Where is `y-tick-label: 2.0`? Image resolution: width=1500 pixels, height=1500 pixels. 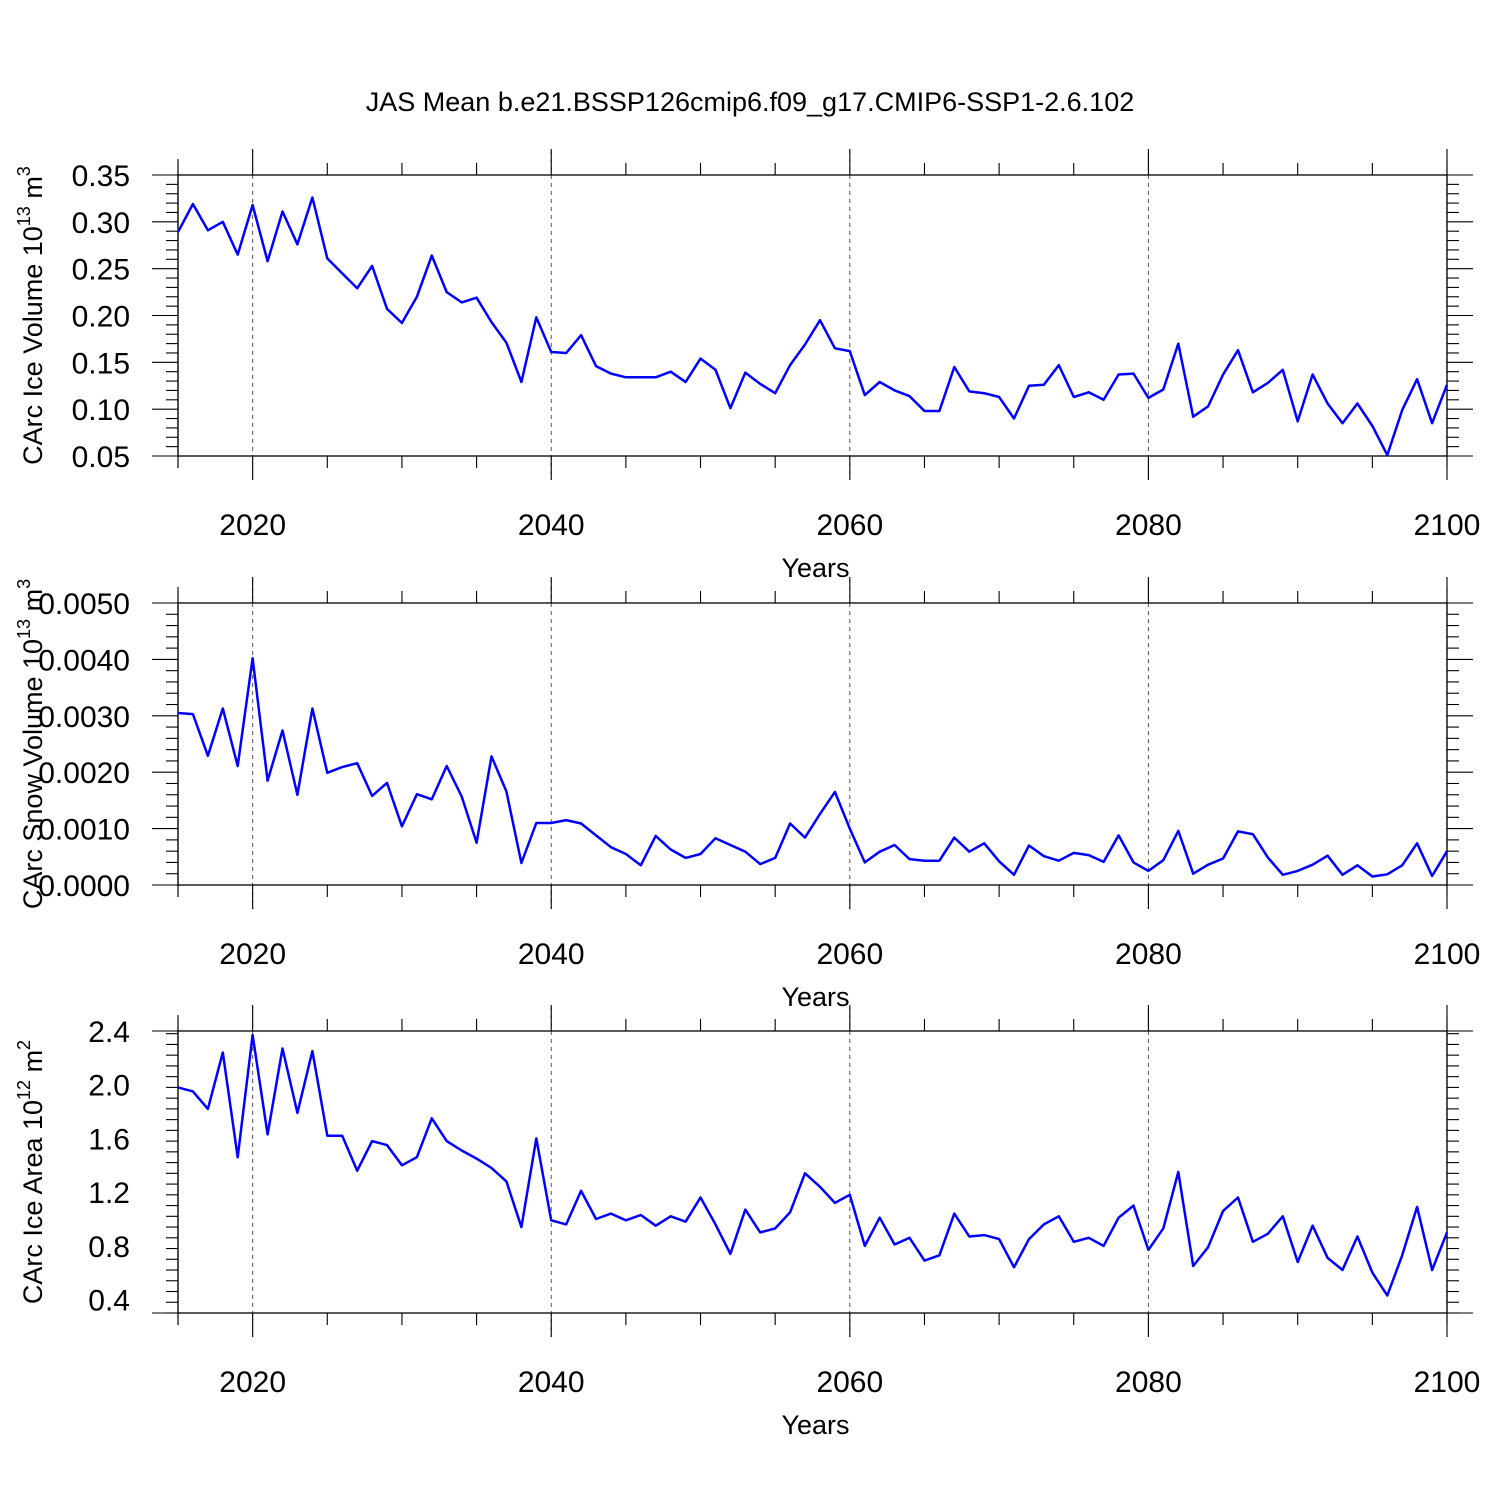
y-tick-label: 2.0 is located at coordinates (109, 1086).